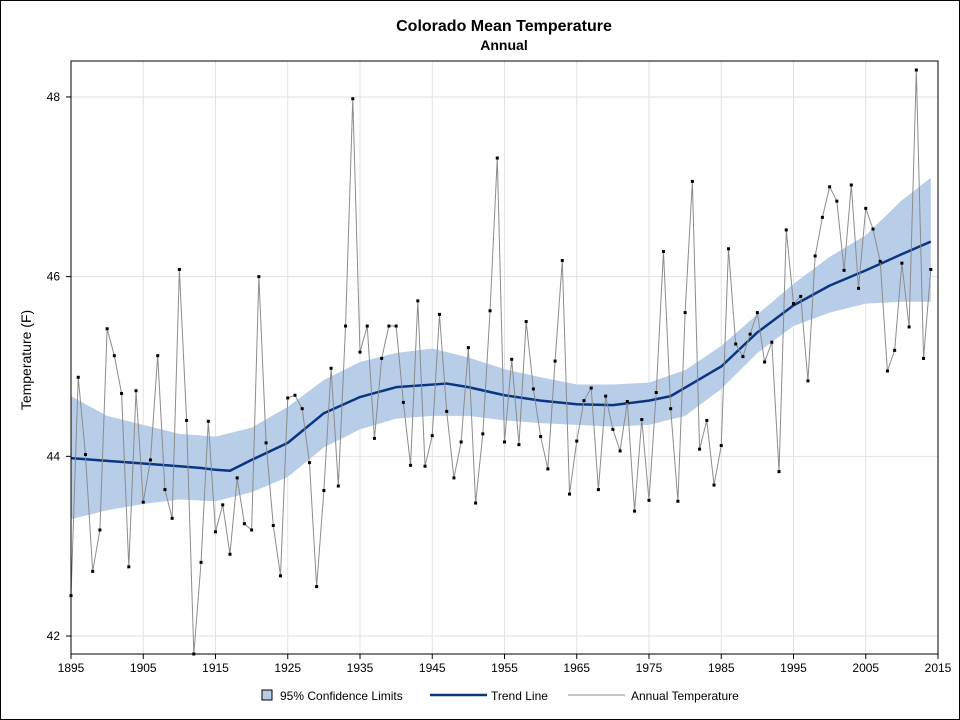  What do you see at coordinates (54, 456) in the screenshot?
I see `y-tick-label: 44` at bounding box center [54, 456].